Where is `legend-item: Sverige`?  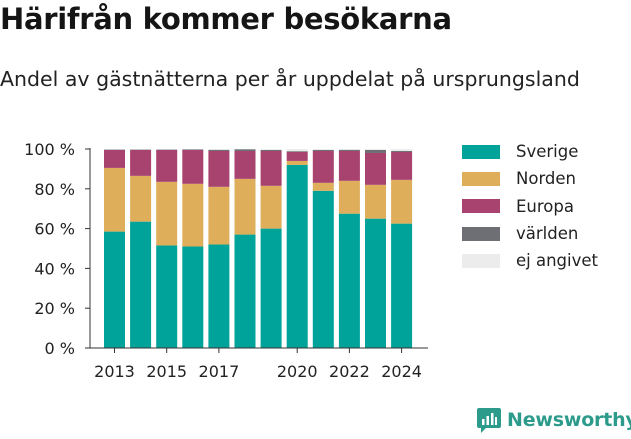 legend-item: Sverige is located at coordinates (530, 151).